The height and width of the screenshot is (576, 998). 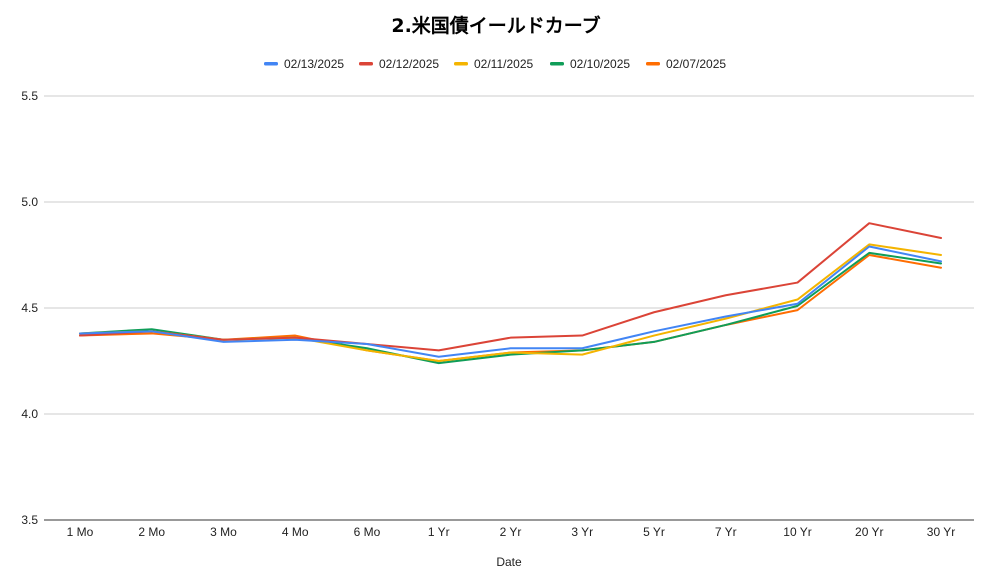 I want to click on y-axis-ticks: 3.5 4.0 4.5 5.0 5.5, so click(x=29, y=308).